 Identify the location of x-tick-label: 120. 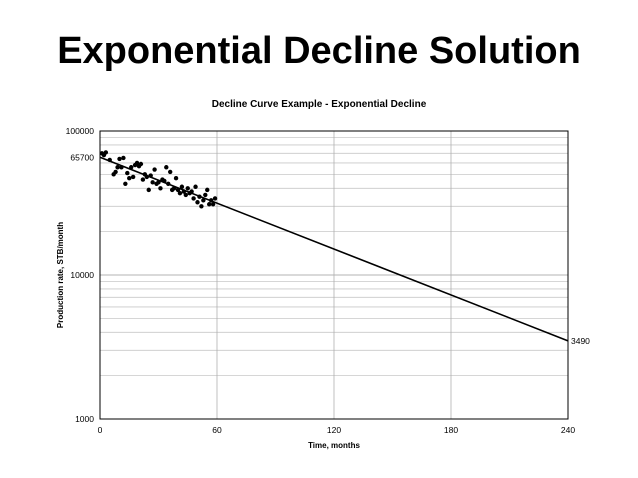
(334, 430).